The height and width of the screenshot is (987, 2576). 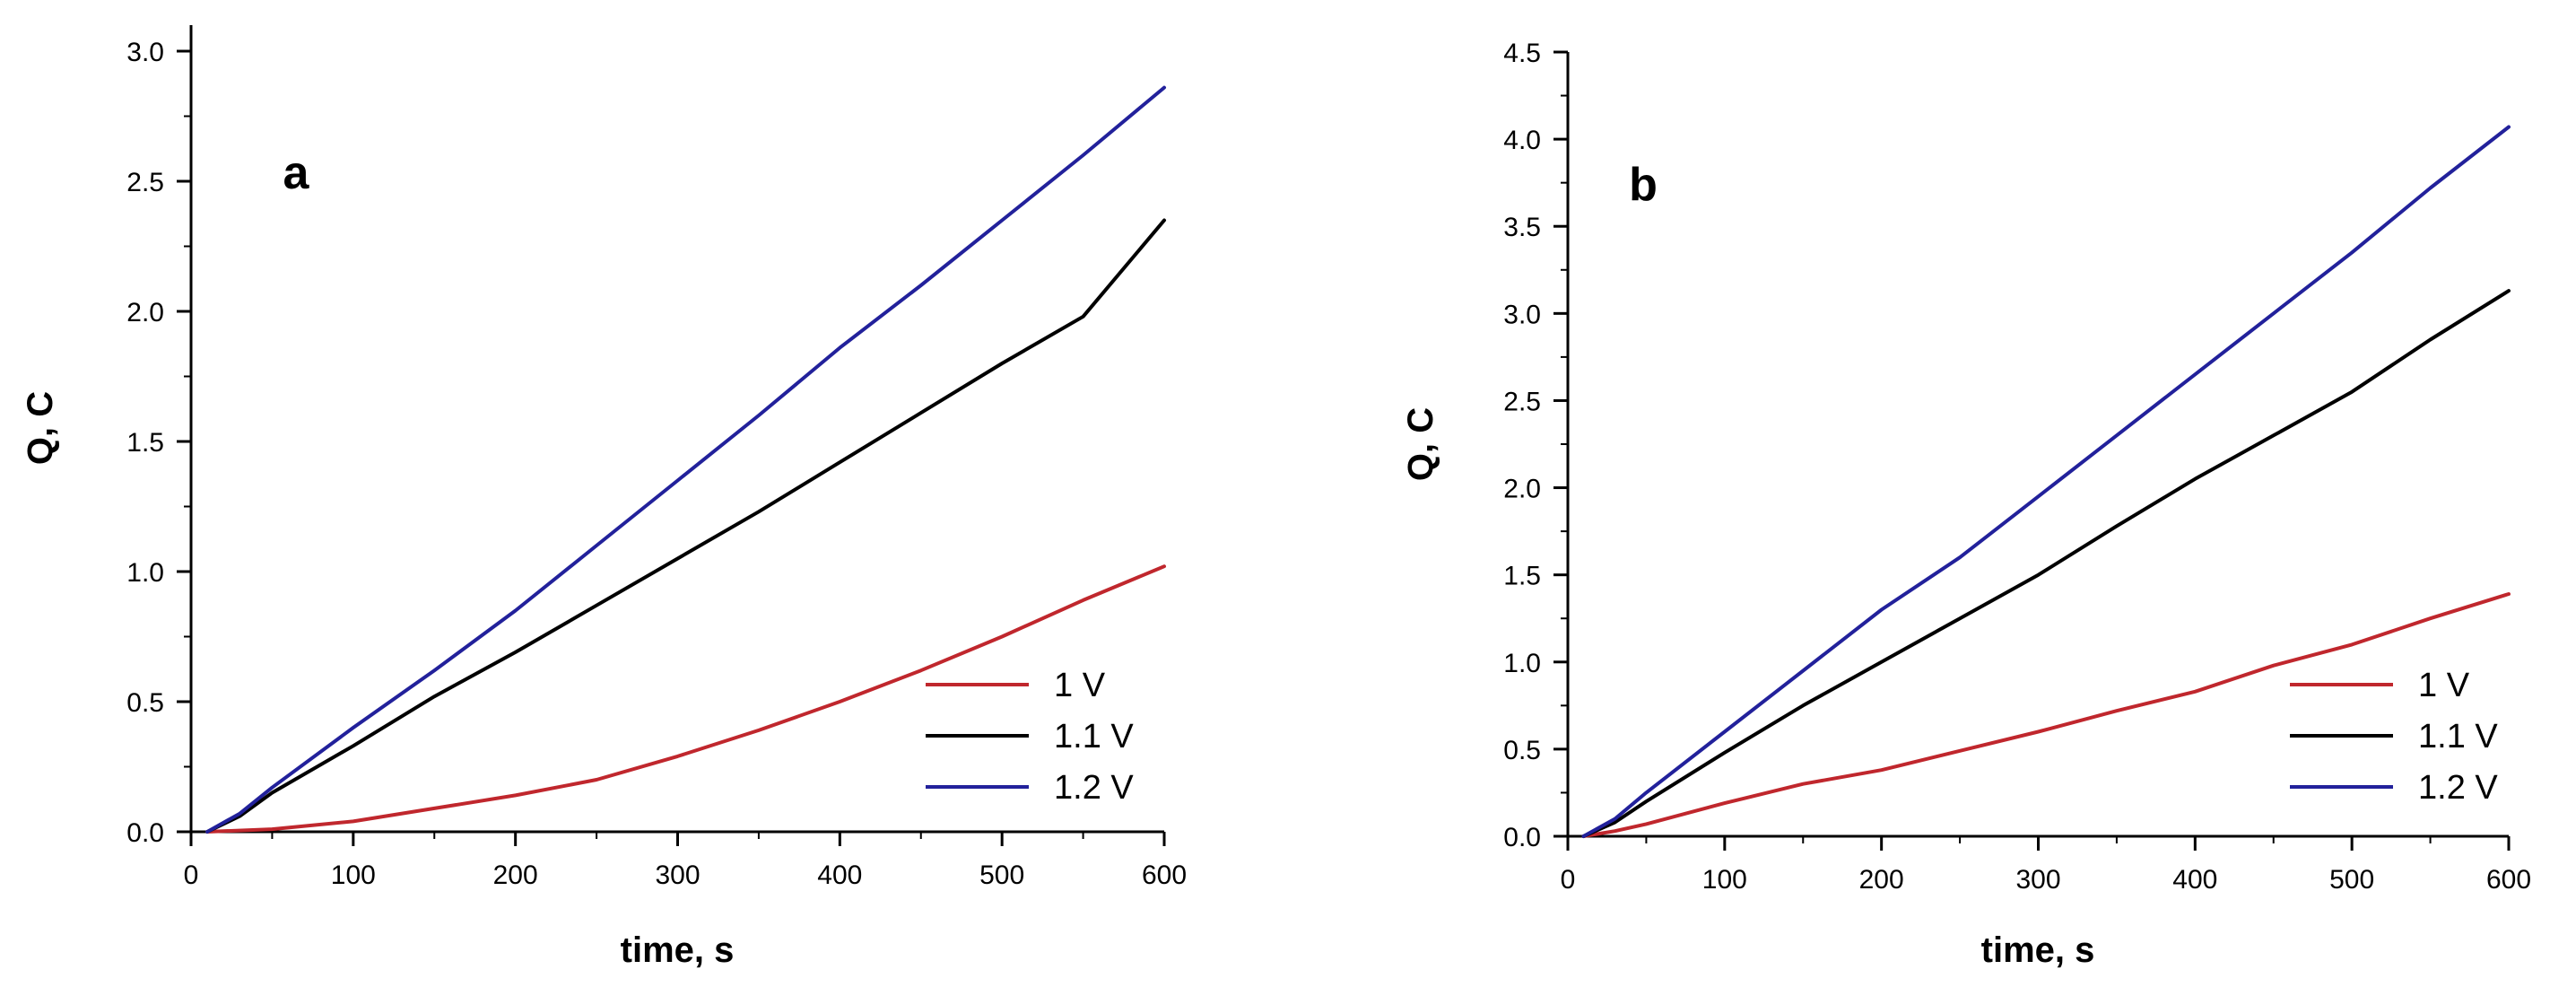 I want to click on panel-label: a, so click(x=296, y=173).